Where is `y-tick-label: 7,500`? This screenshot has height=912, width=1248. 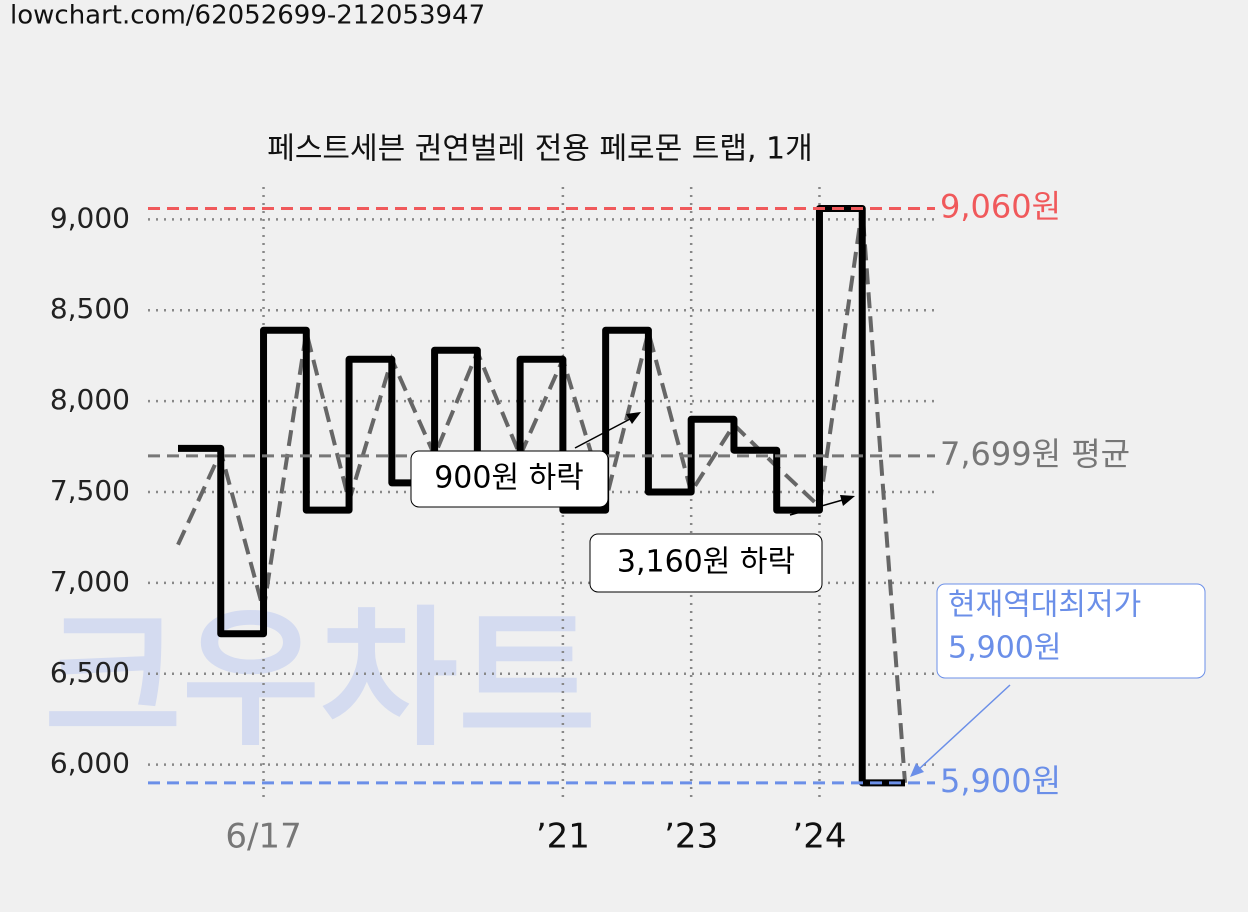 y-tick-label: 7,500 is located at coordinates (90, 490).